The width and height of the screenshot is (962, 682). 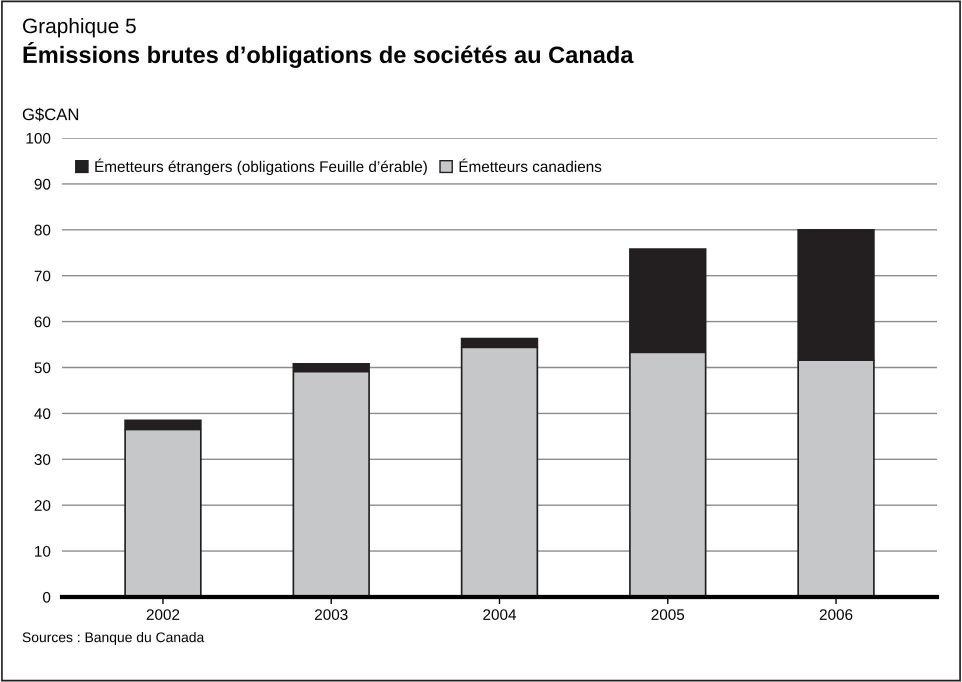 I want to click on legend-label: Émetteurs canadiens, so click(x=531, y=165).